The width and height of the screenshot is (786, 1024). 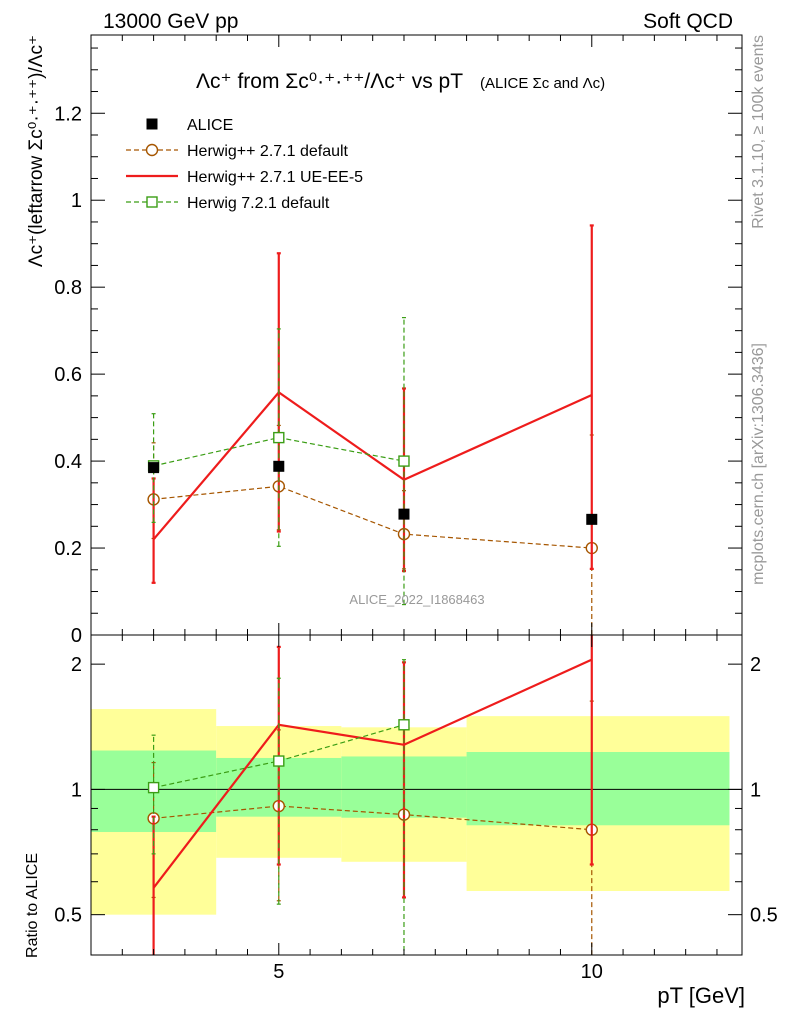 What do you see at coordinates (170, 21) in the screenshot?
I see `energy-label: 13000 GeV pp` at bounding box center [170, 21].